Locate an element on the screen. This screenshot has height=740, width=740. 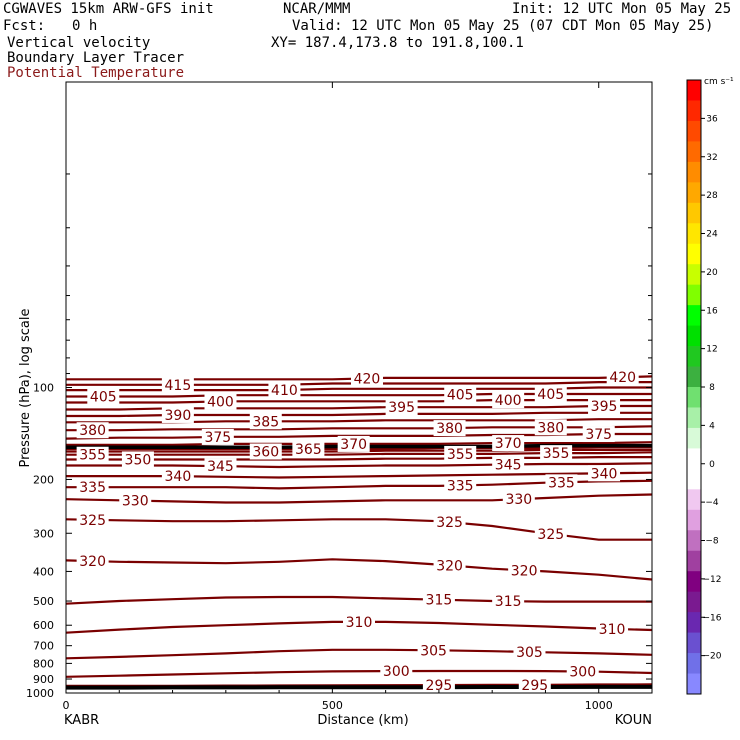
contour-label: 390 is located at coordinates (178, 416).